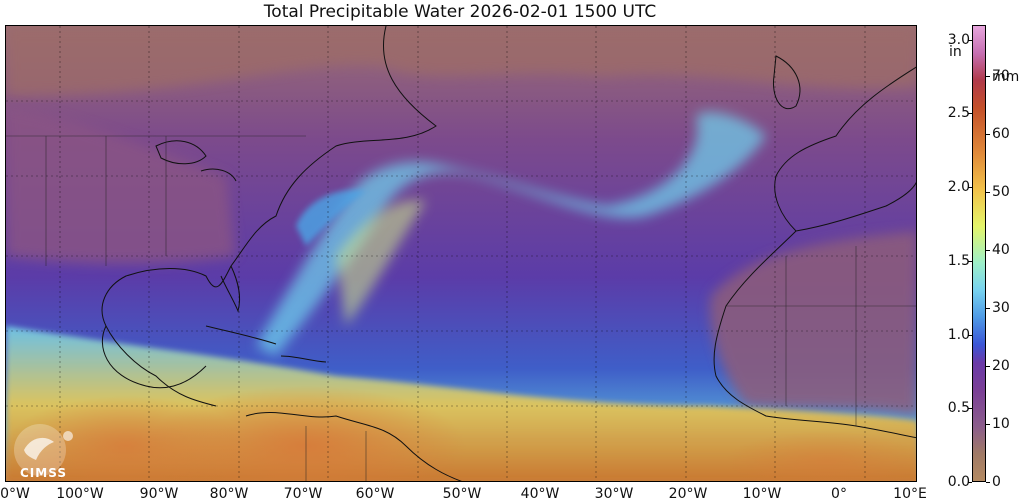 The image size is (1024, 503). I want to click on x-tick-label: 50°W, so click(462, 494).